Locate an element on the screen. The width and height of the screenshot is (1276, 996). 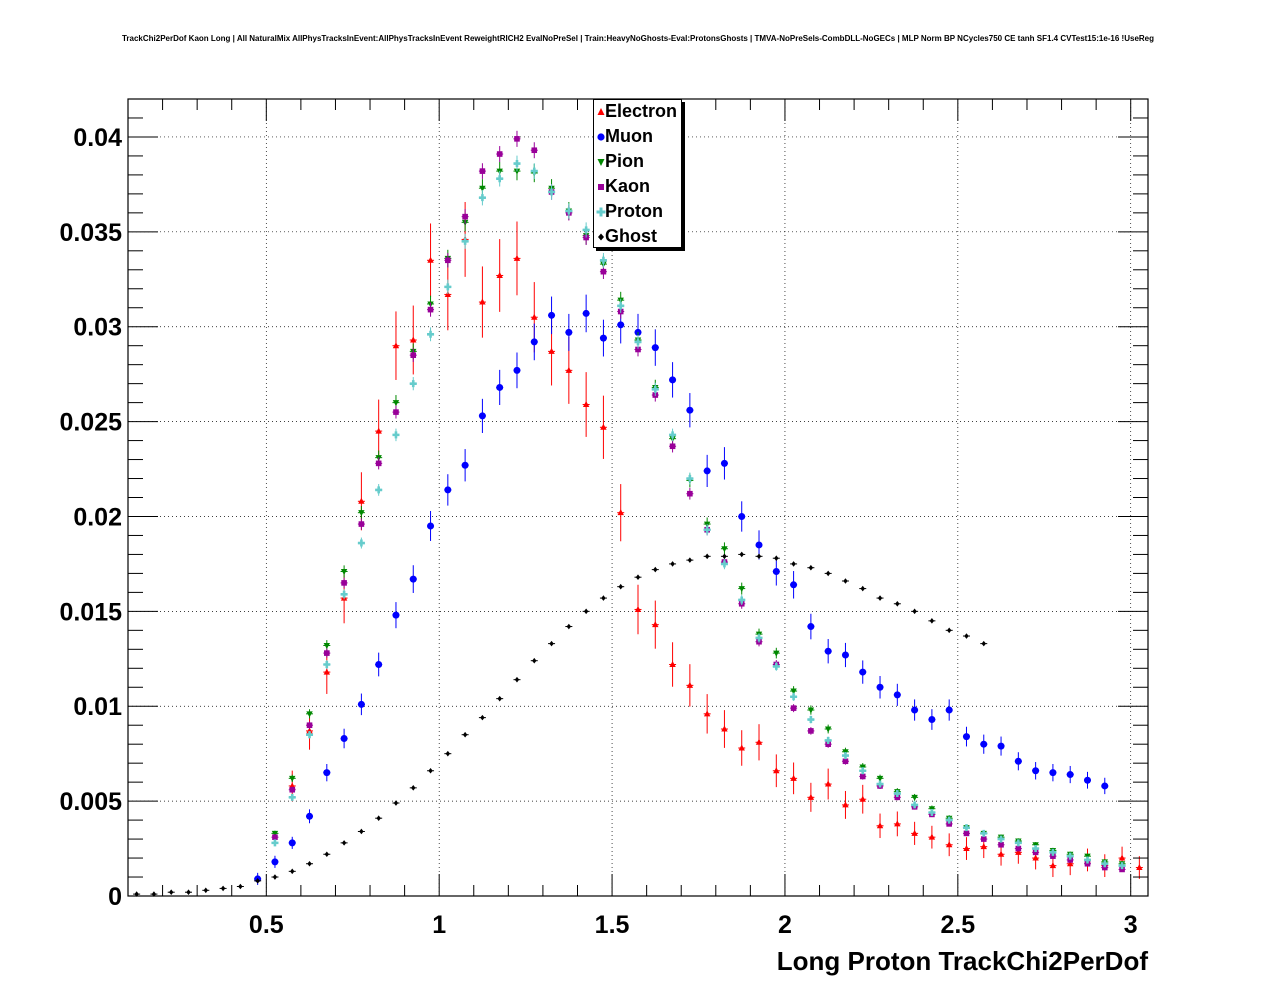
legend-item-ghost: Ghost is located at coordinates (638, 237).